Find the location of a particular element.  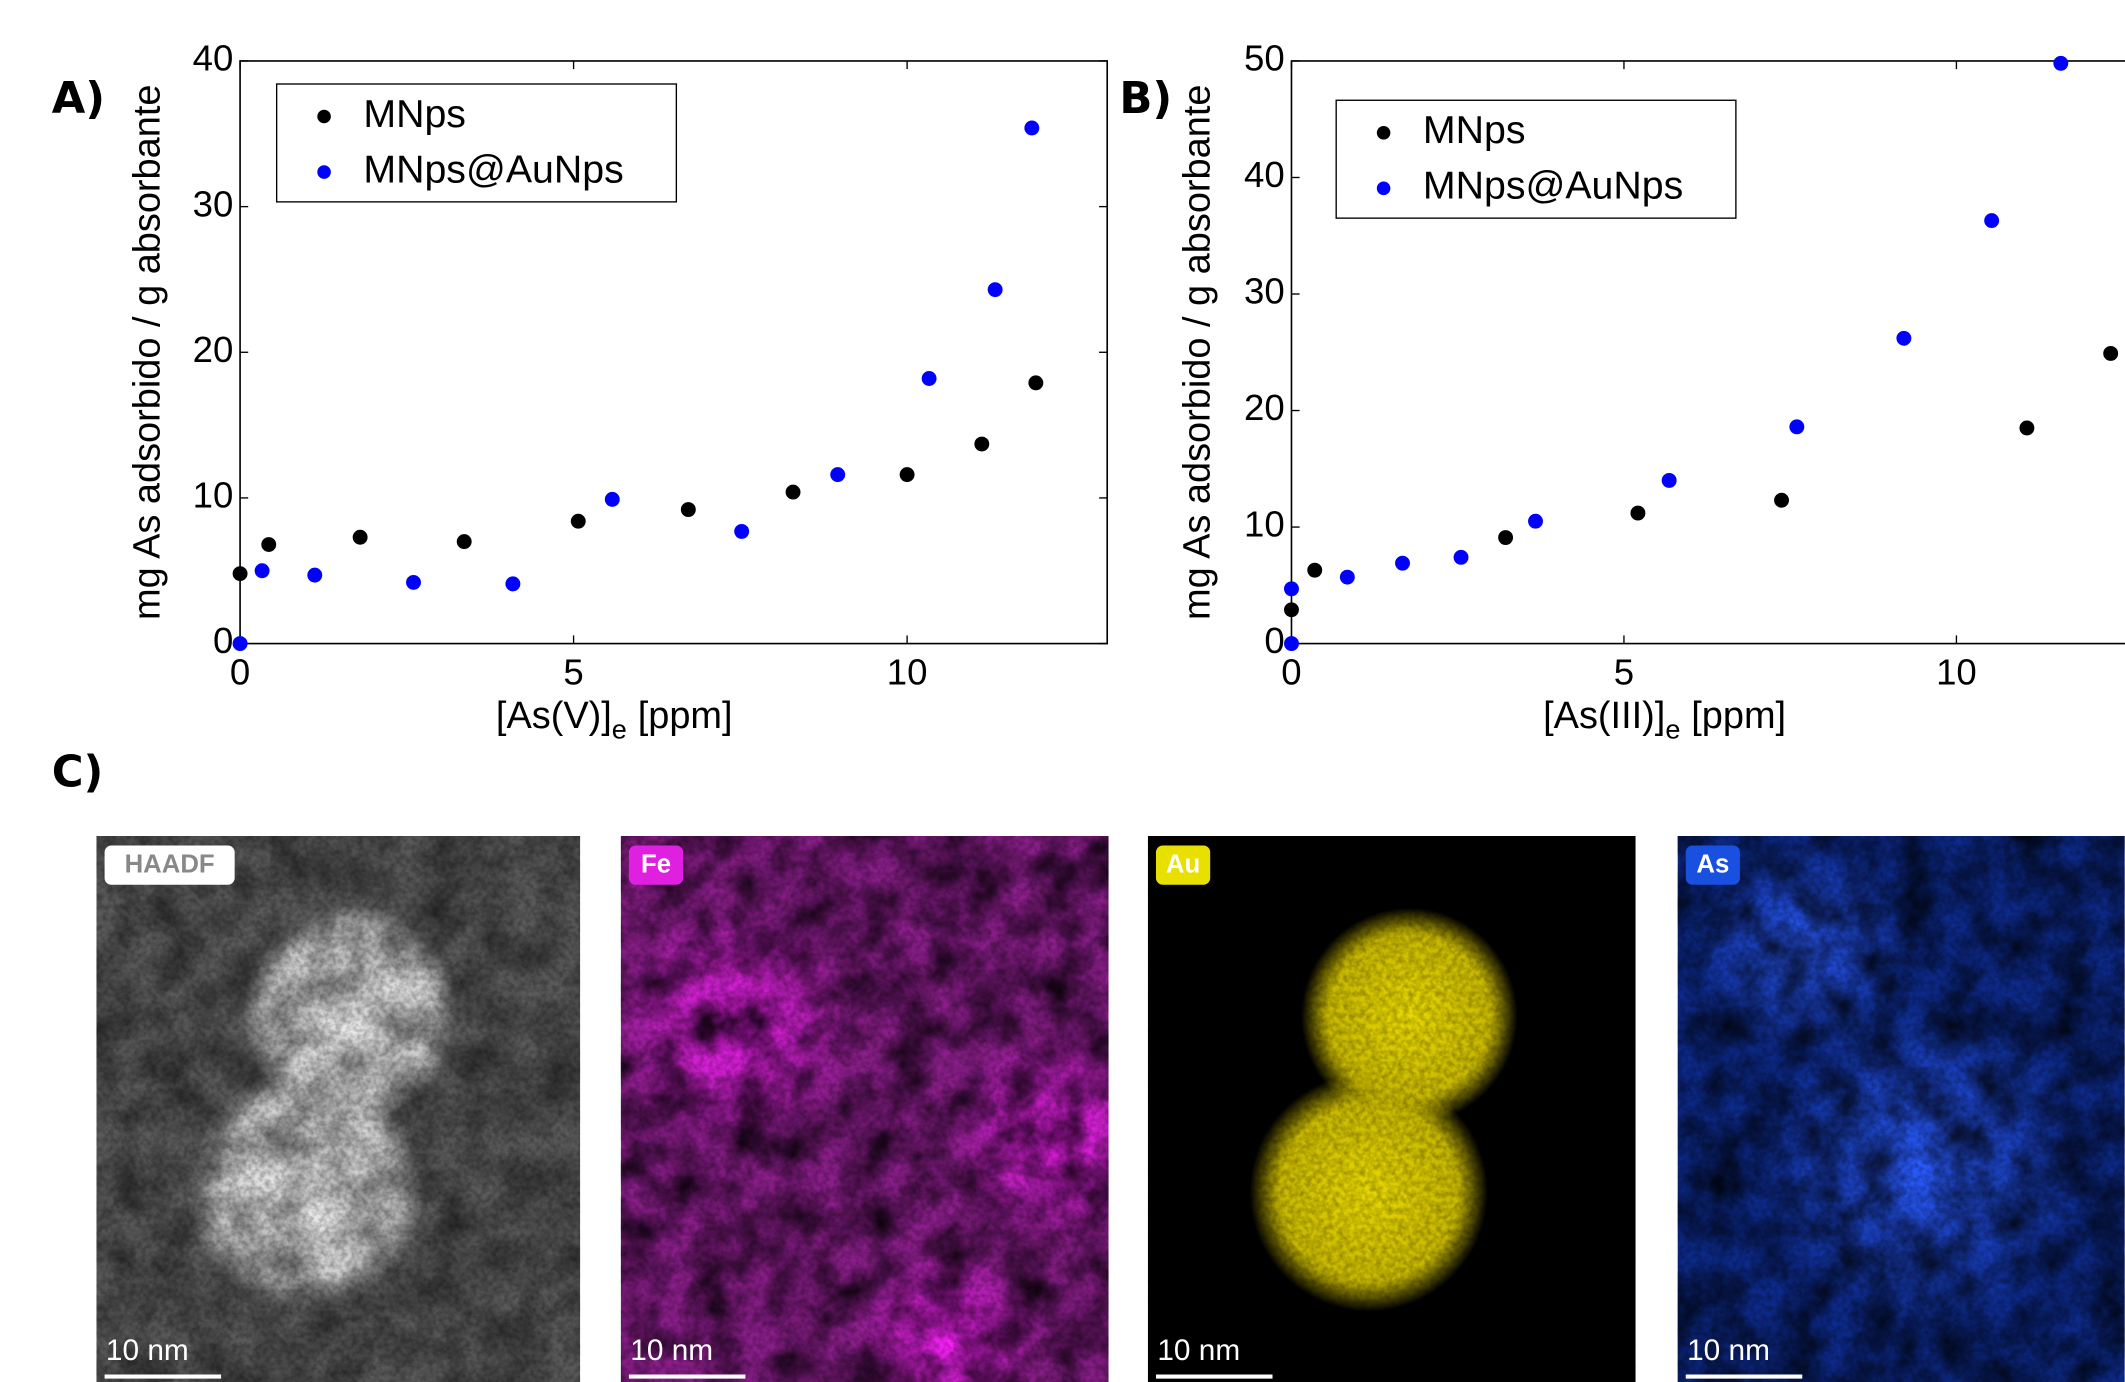

micrograph: Fe 10 nm is located at coordinates (864, 1108).